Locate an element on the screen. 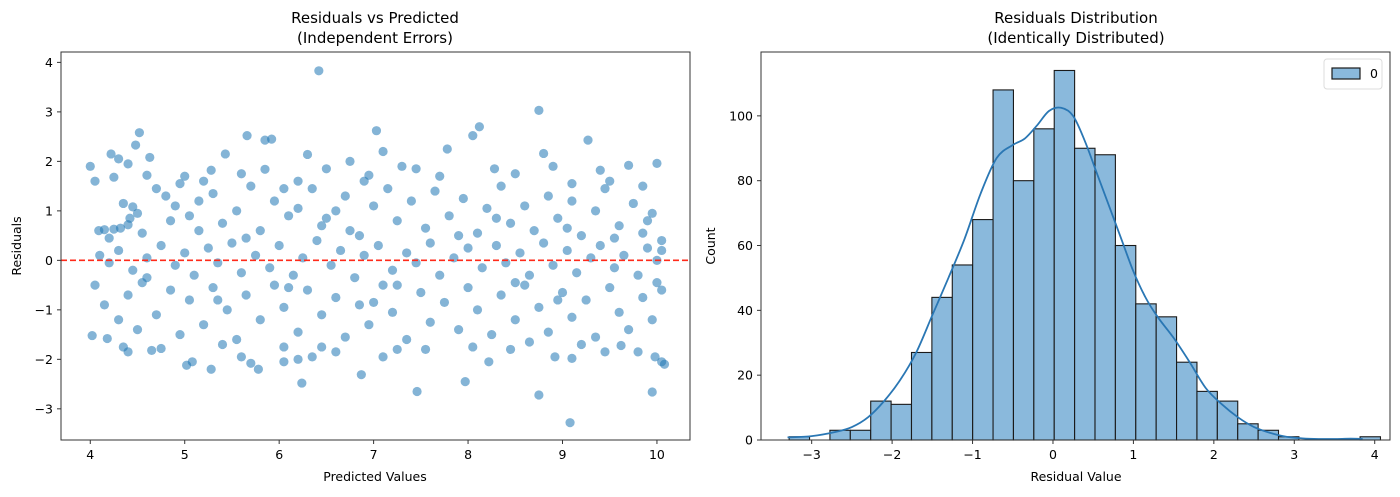 Image resolution: width=1400 pixels, height=497 pixels. left-chart-title-line2: (Independent Errors) is located at coordinates (375, 38).